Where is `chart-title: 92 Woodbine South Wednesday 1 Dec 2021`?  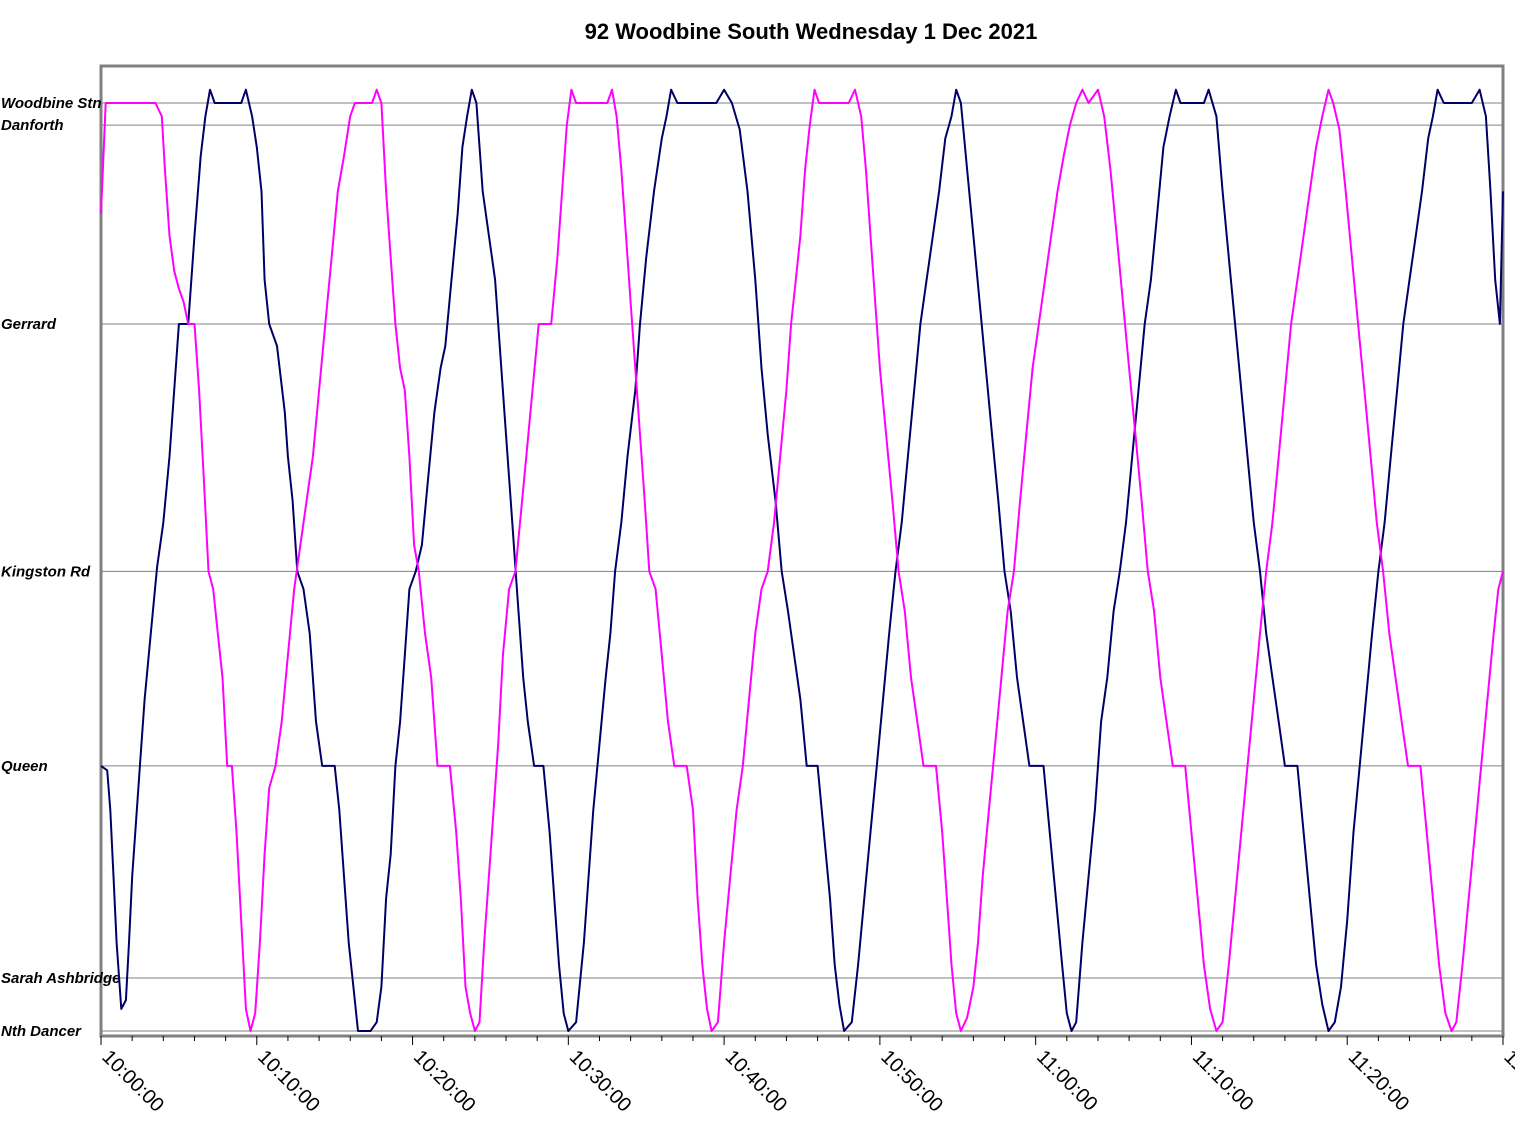
chart-title: 92 Woodbine South Wednesday 1 Dec 2021 is located at coordinates (811, 31).